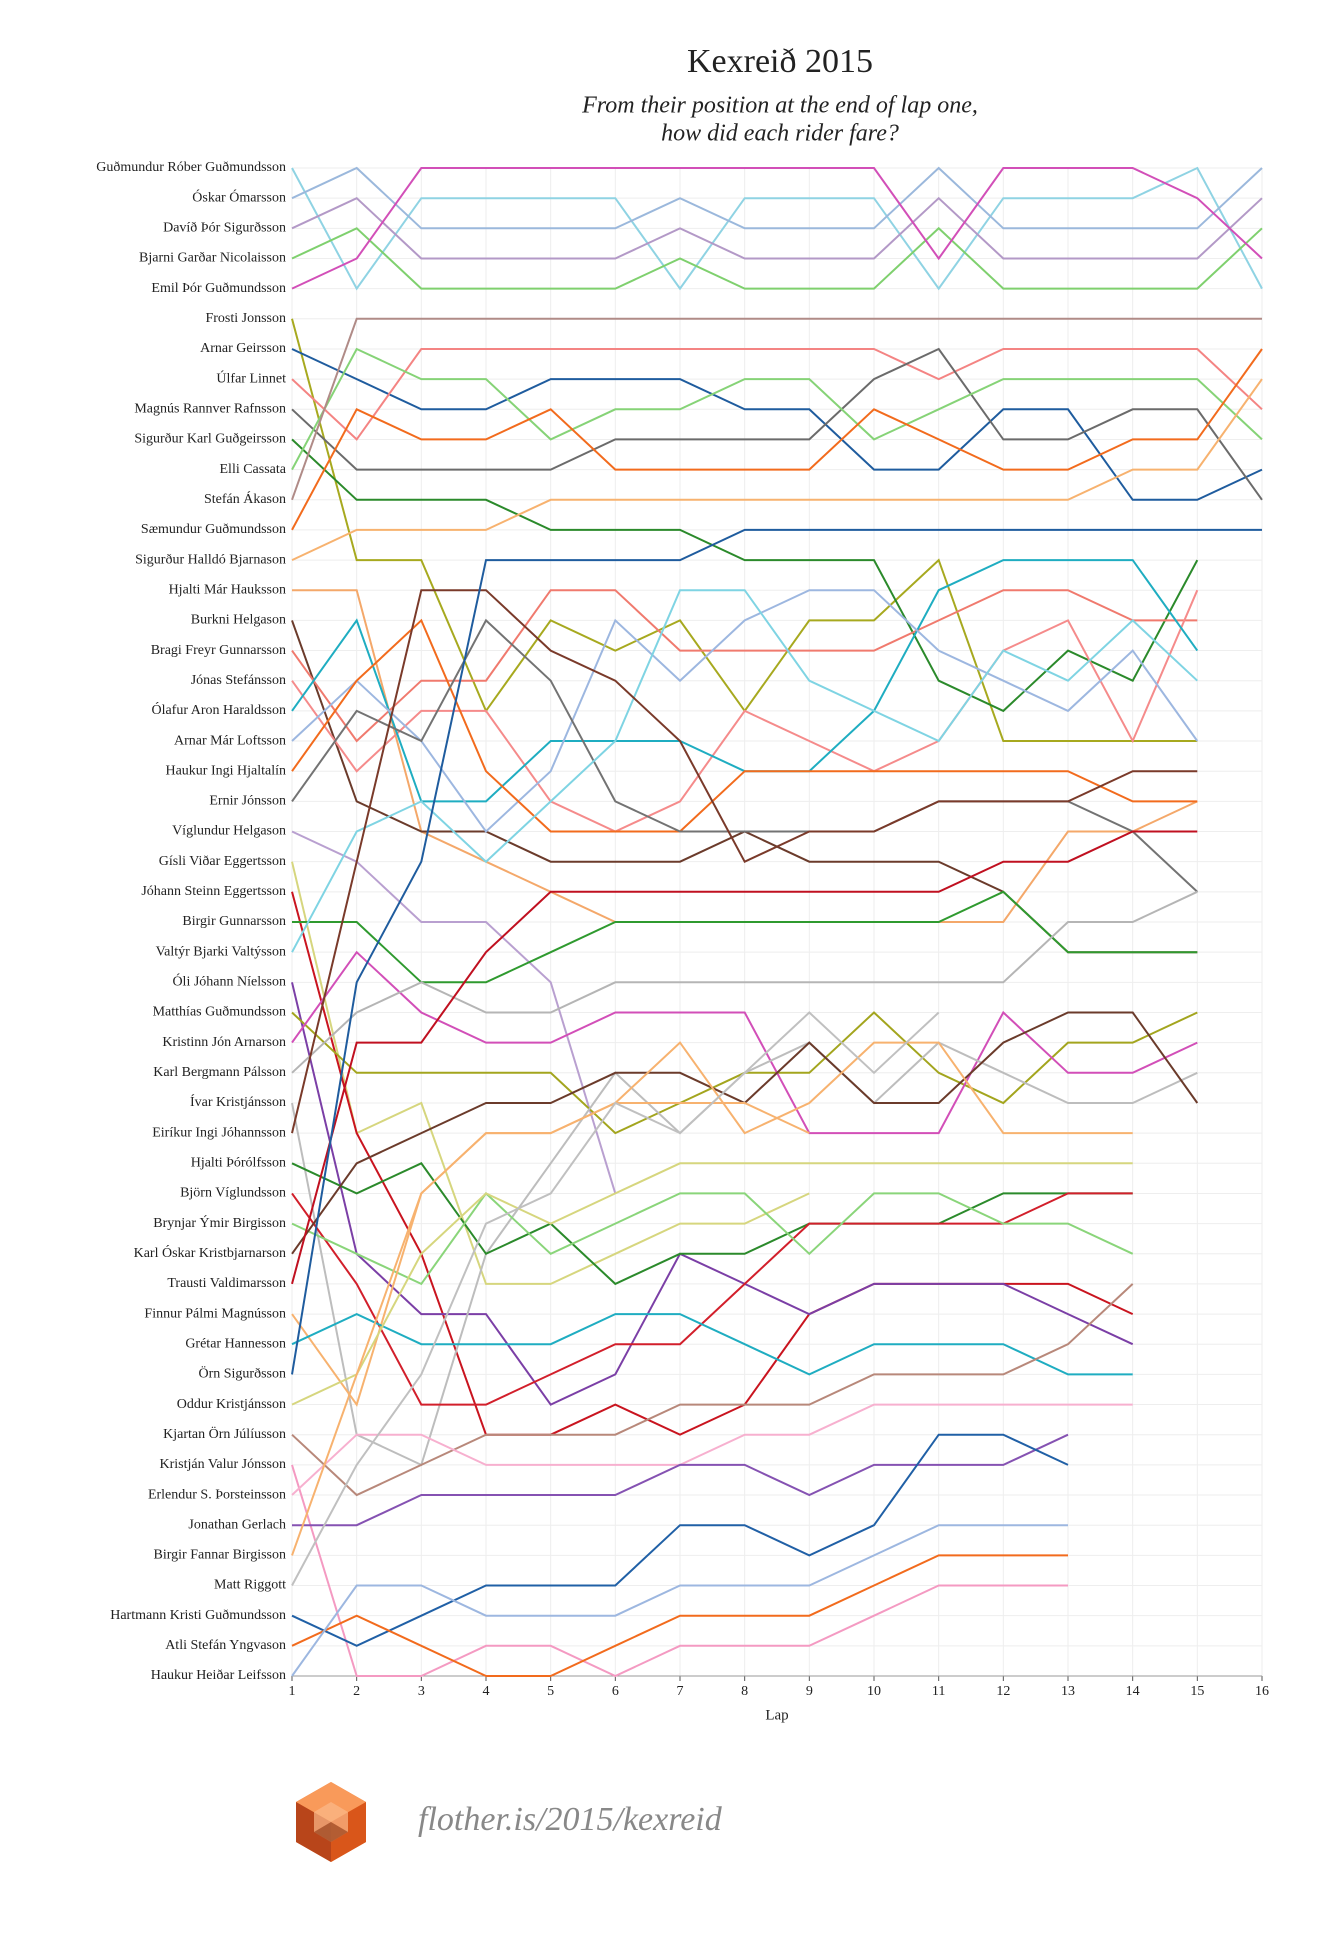 The width and height of the screenshot is (1326, 1942). I want to click on rider-label: Trausti Valdimarsson, so click(226, 1283).